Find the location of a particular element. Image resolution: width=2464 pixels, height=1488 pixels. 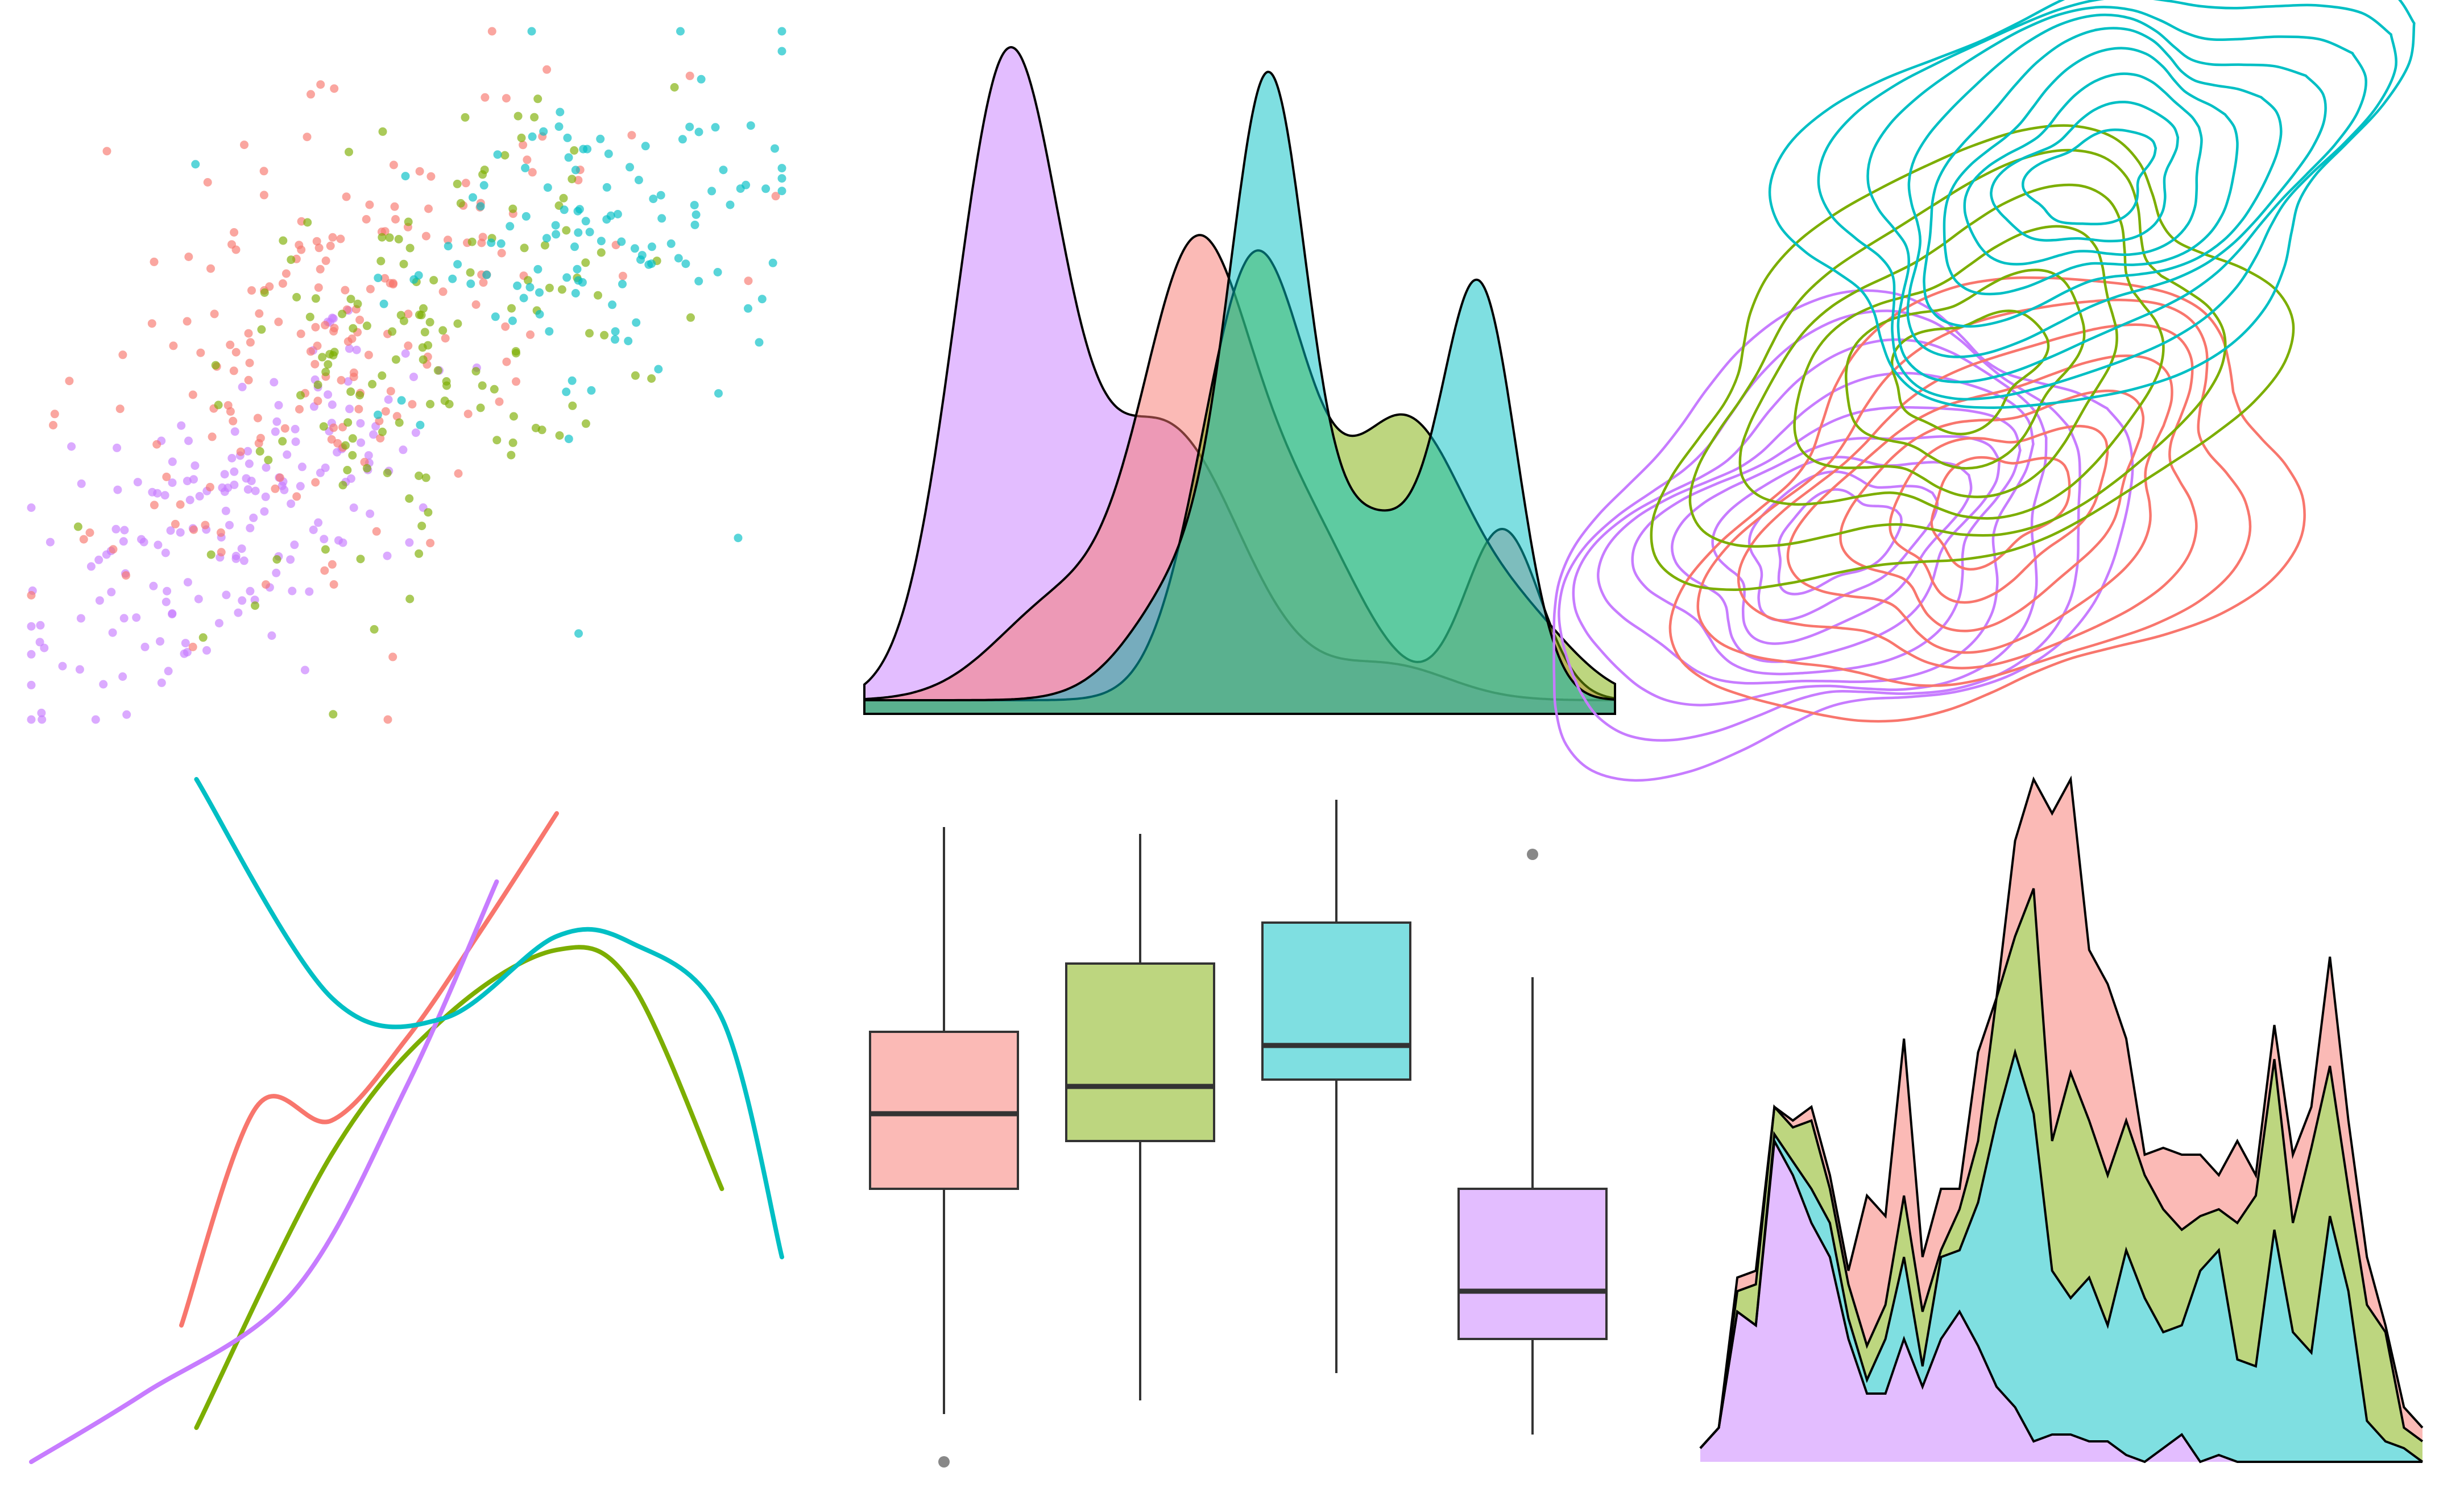

smooth-lines-panel is located at coordinates (407, 1120).